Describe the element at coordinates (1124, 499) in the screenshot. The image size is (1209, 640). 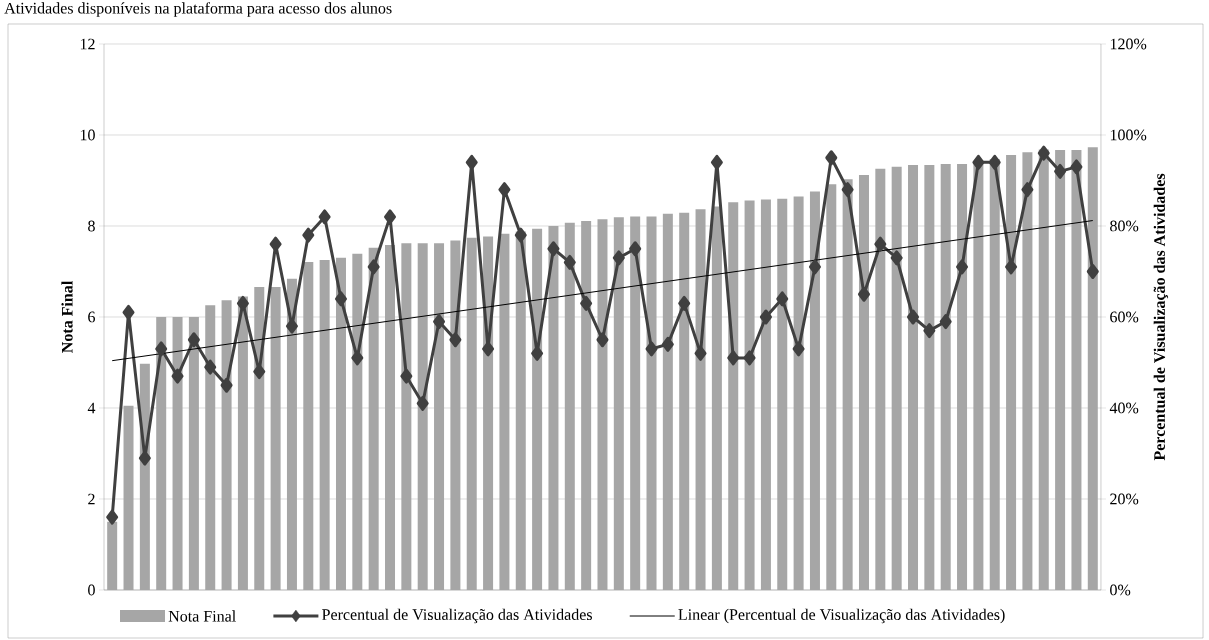
I see `y2-tick-label: 20%` at that location.